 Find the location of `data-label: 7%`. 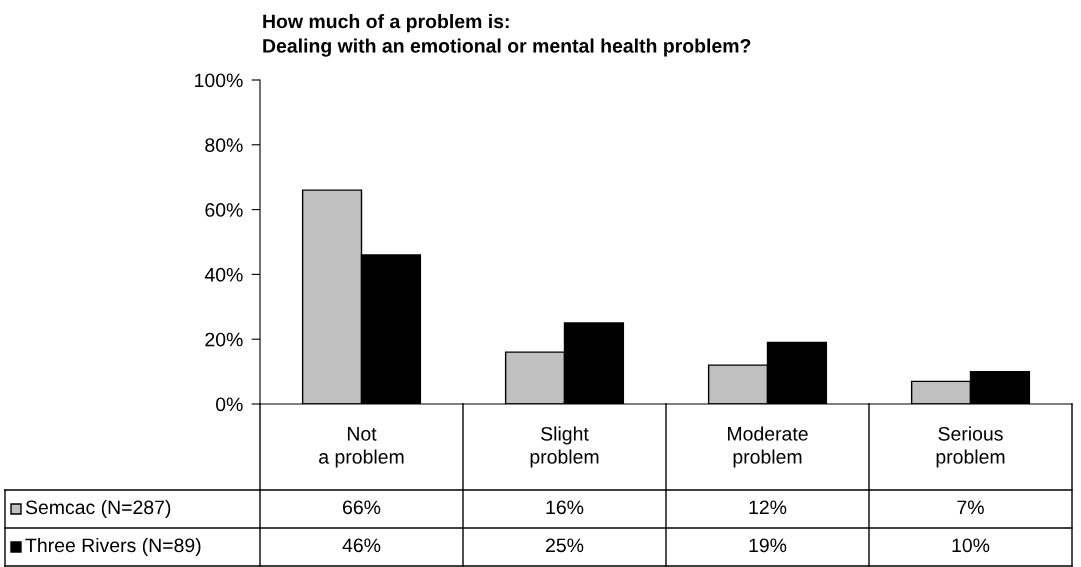

data-label: 7% is located at coordinates (970, 507).